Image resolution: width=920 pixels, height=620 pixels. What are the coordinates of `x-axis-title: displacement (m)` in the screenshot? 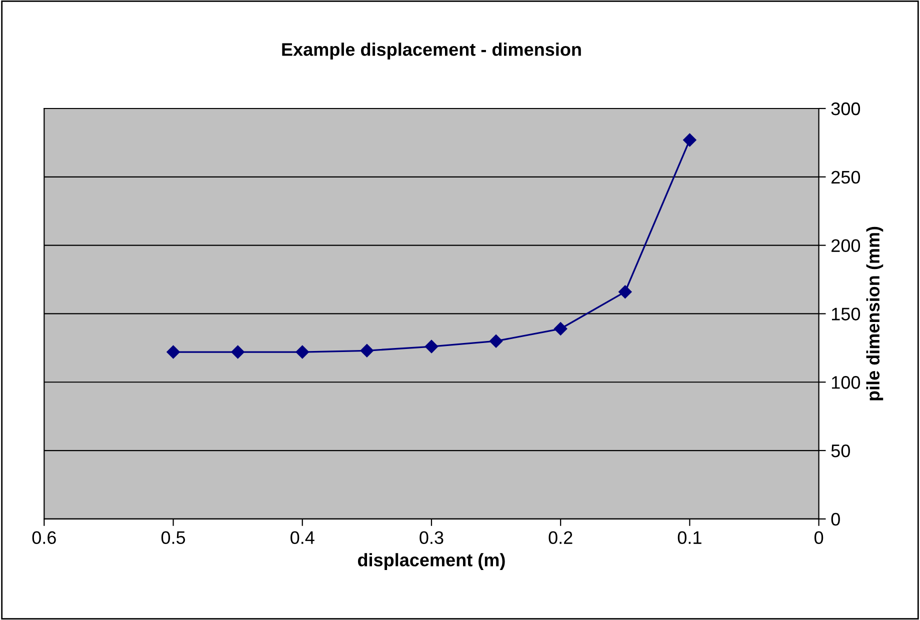 It's located at (431, 561).